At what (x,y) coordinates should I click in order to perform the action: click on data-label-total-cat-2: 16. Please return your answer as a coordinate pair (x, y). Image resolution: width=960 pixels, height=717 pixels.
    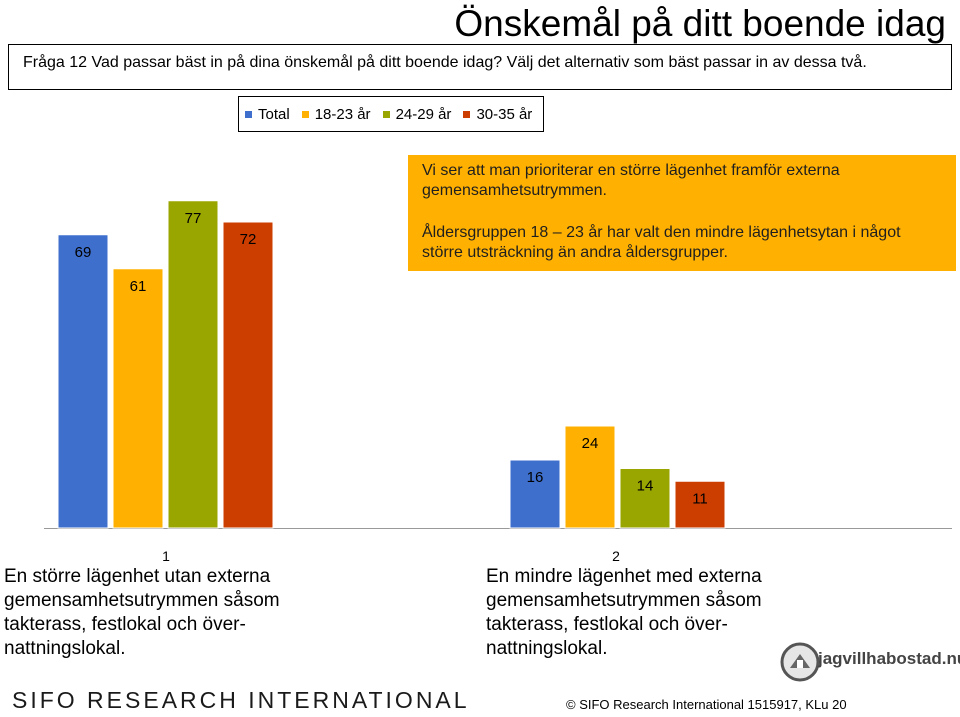
    Looking at the image, I should click on (535, 477).